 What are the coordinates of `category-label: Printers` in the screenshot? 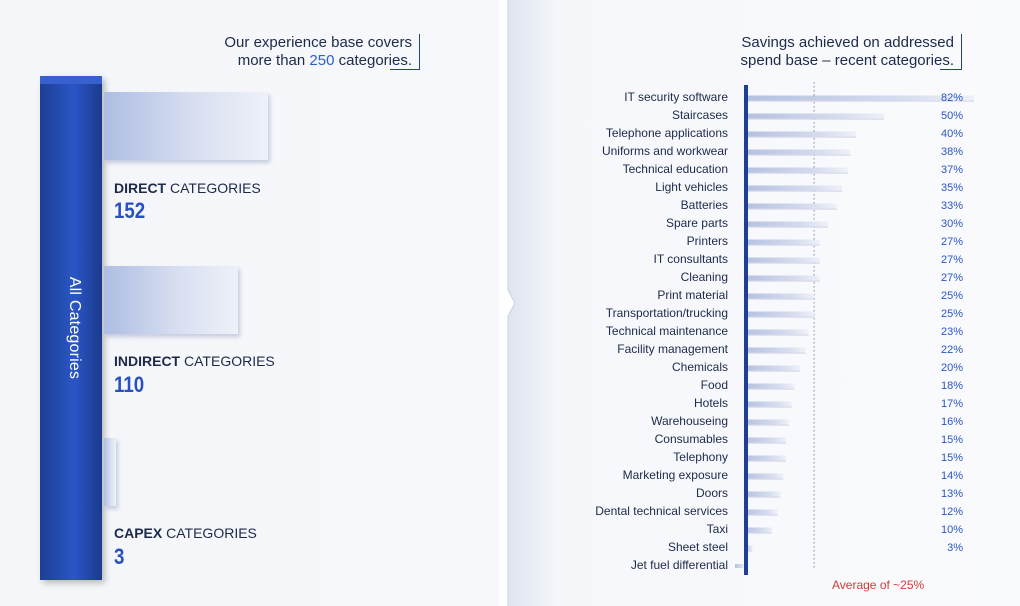 It's located at (707, 241).